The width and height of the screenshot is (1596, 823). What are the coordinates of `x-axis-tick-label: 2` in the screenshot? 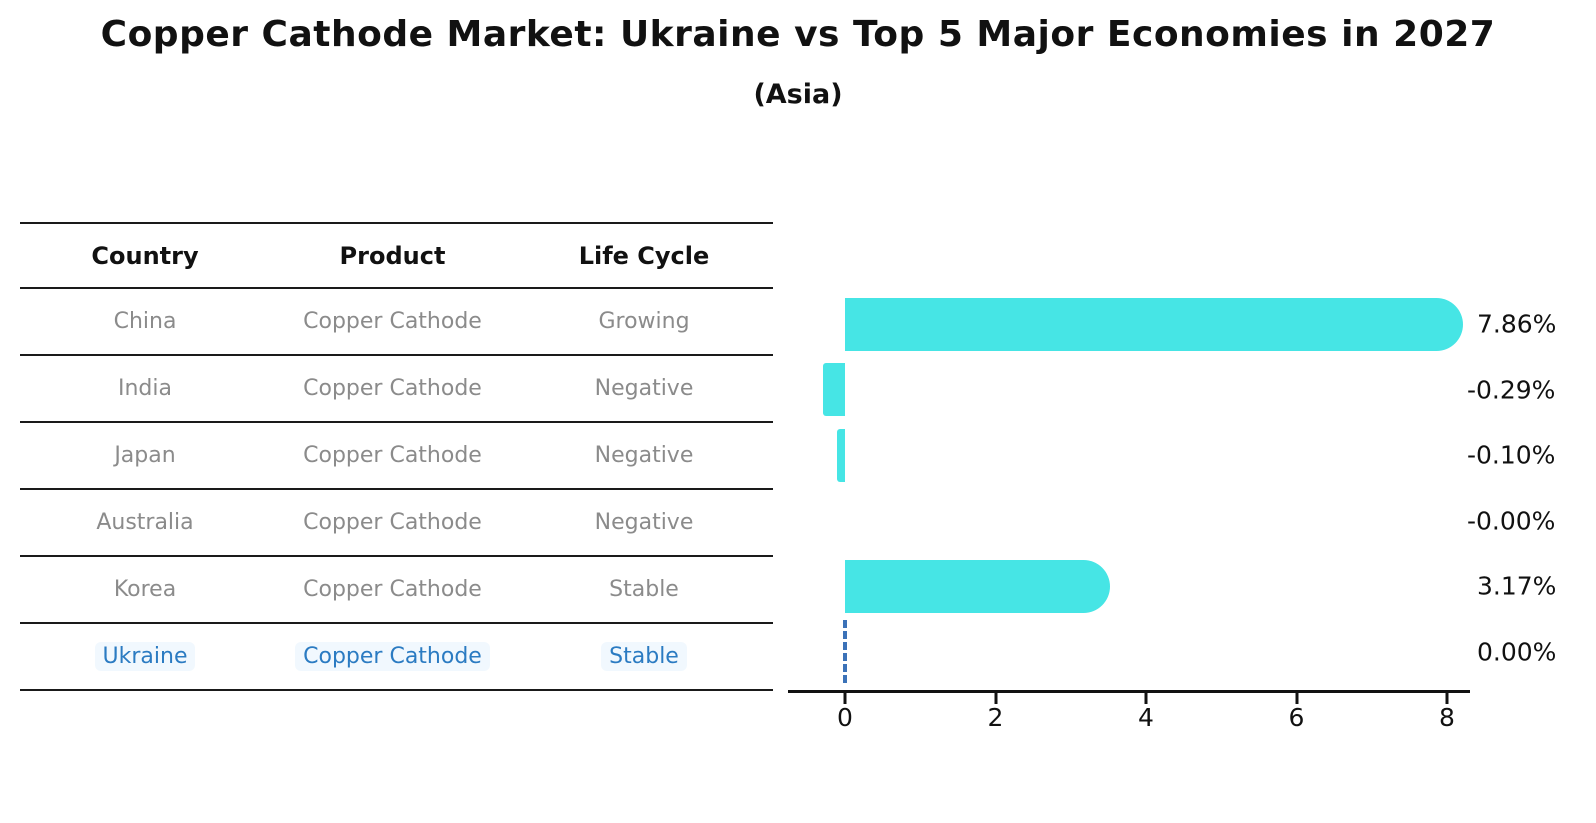 It's located at (995, 717).